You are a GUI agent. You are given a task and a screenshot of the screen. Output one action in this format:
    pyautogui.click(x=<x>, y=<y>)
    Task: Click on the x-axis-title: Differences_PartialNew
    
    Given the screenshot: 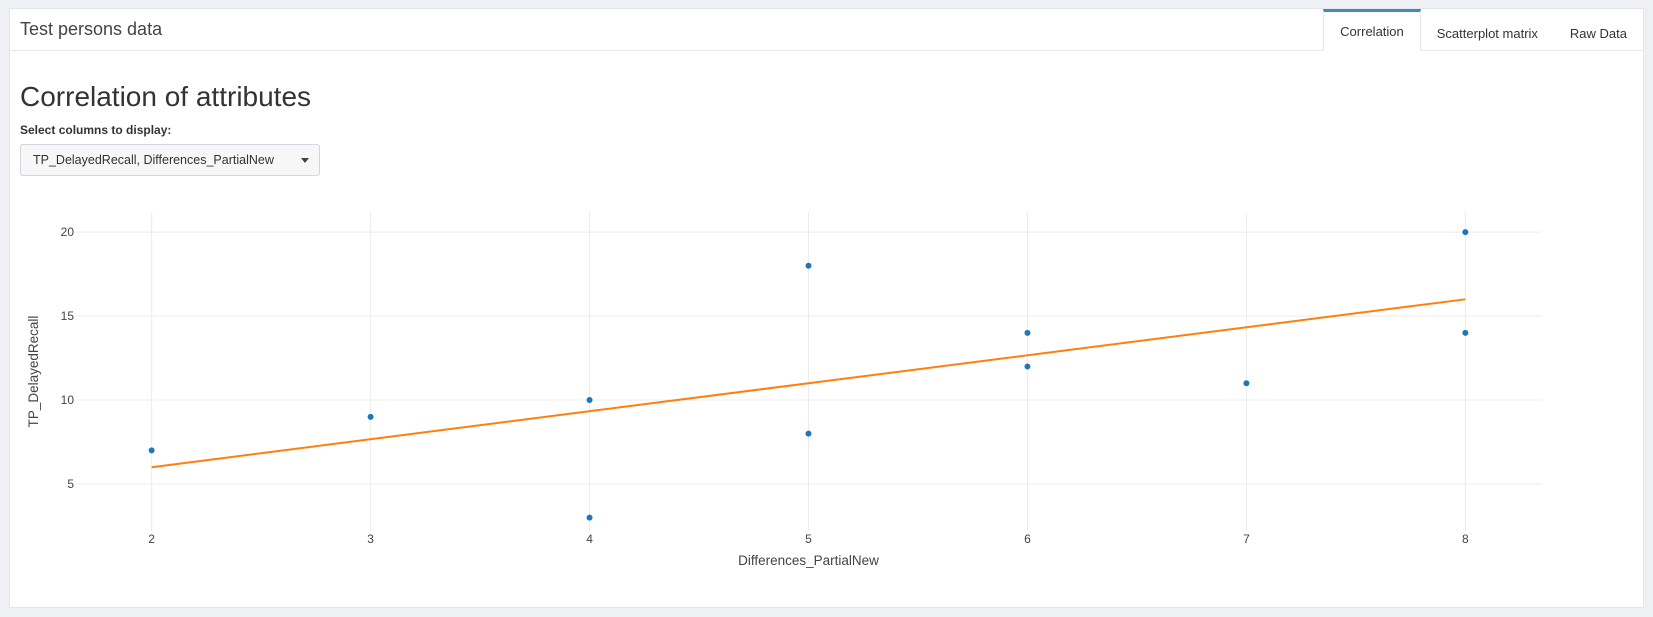 What is the action you would take?
    pyautogui.click(x=808, y=560)
    